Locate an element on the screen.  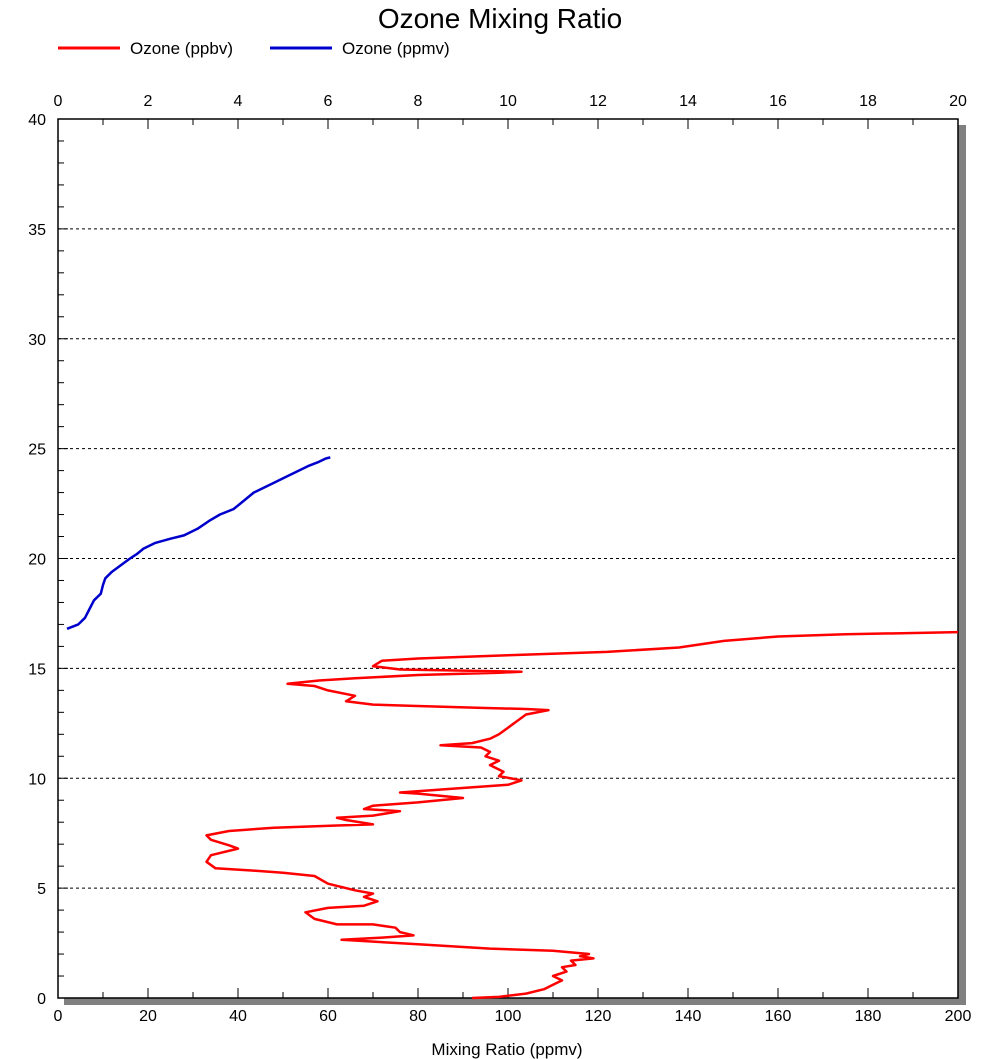
x-bottom-tick-label: 80 is located at coordinates (418, 1016).